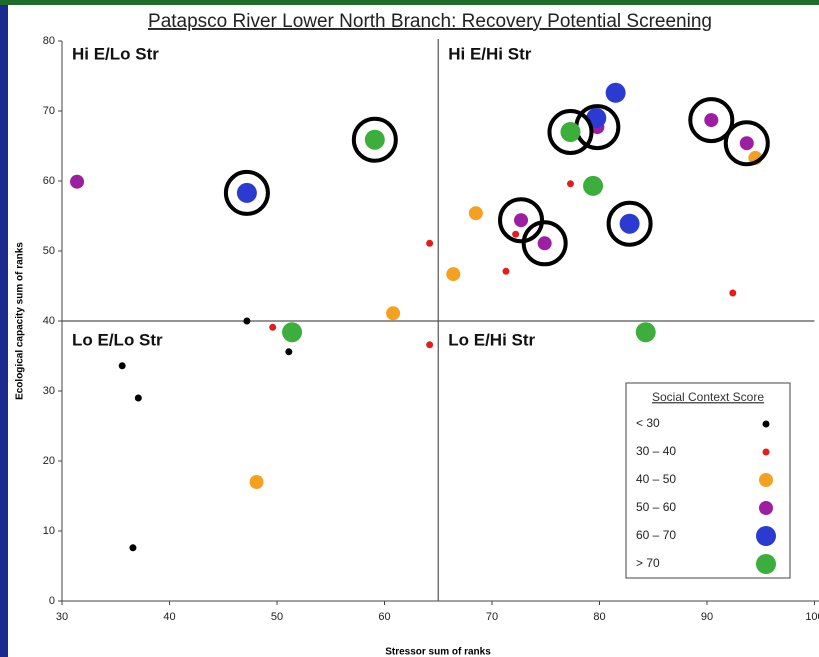 The height and width of the screenshot is (657, 819). I want to click on x-tick-label: 90, so click(707, 617).